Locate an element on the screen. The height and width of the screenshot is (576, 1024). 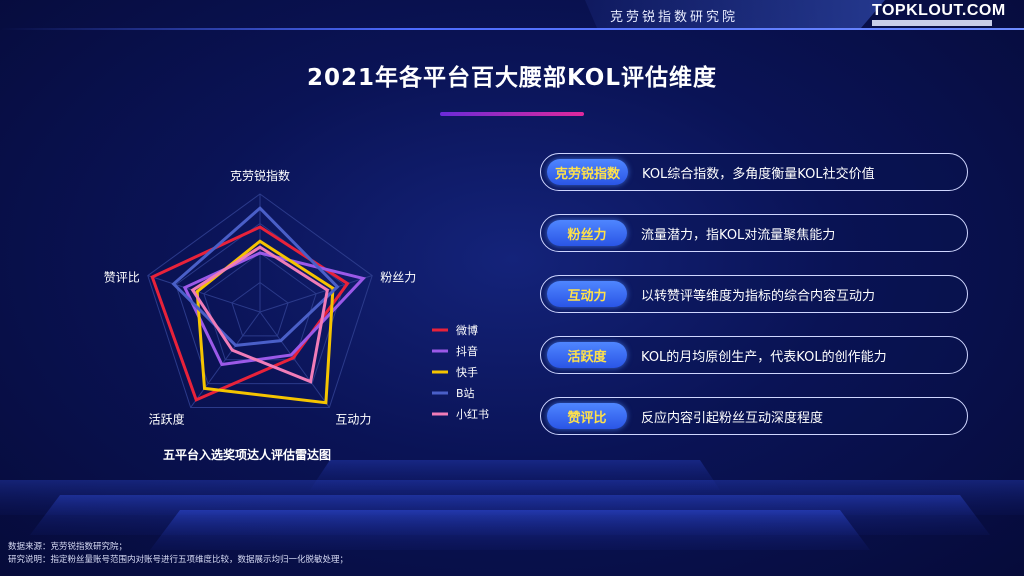
radar-axis-label: 克劳锐指数 is located at coordinates (260, 175).